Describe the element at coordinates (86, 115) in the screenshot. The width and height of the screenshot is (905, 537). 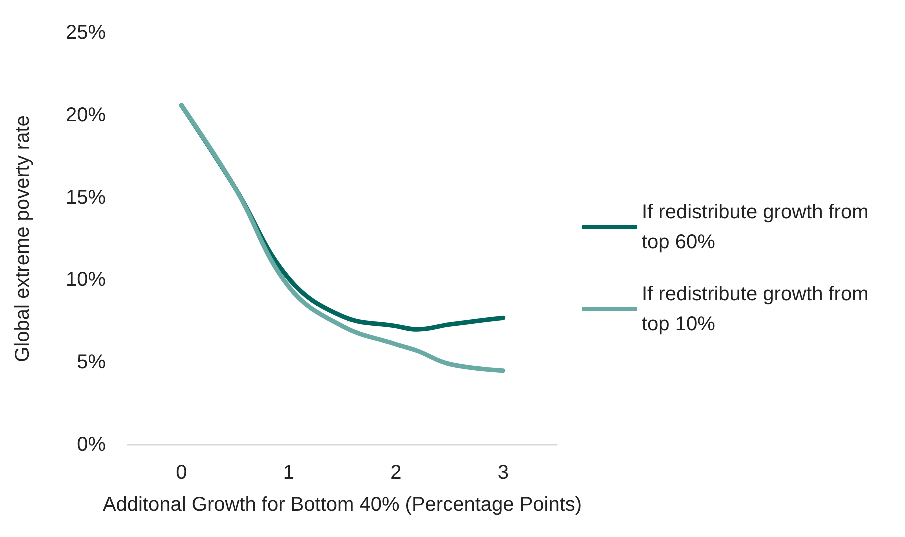
I see `y-tick-label: 20%` at that location.